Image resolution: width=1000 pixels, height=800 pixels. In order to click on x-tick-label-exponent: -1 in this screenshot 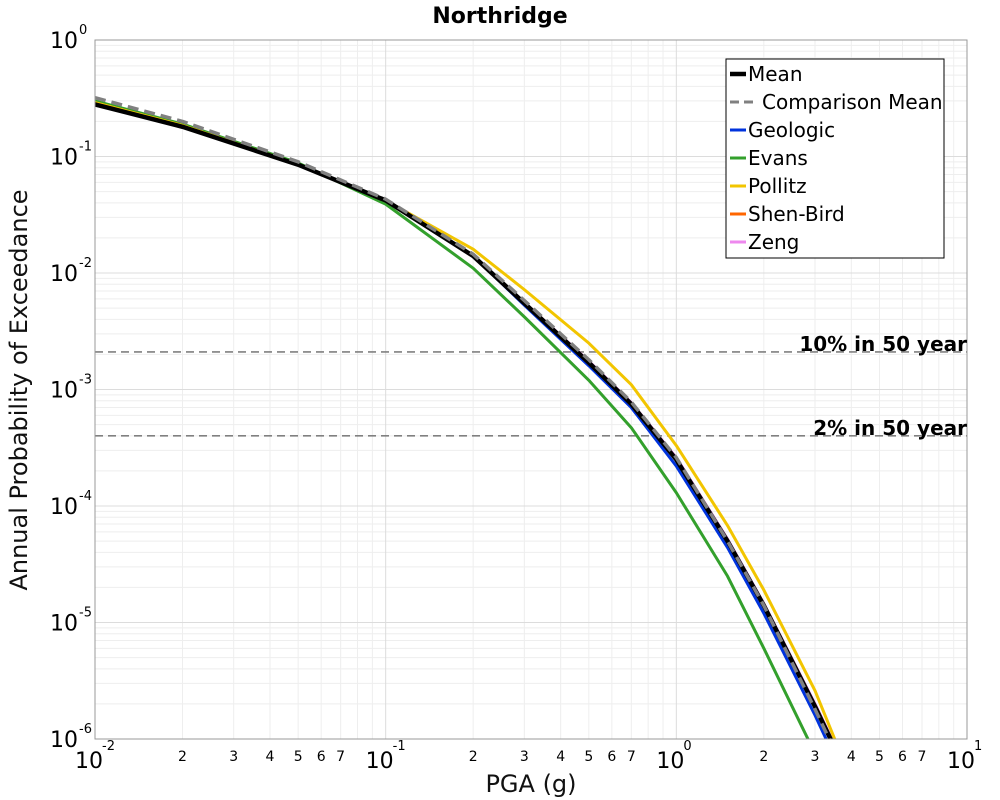, I will do `click(399, 746)`.